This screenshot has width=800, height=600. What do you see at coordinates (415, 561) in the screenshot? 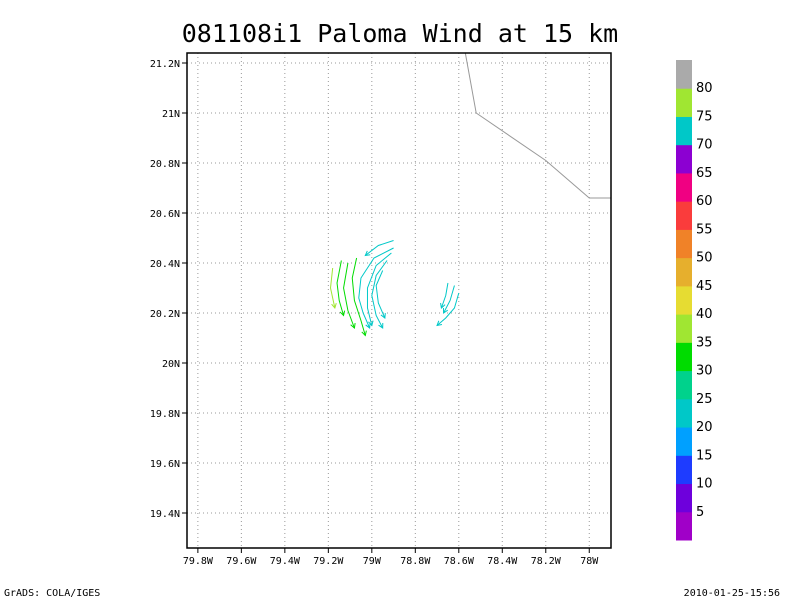
I see `x-tick-label: 78.8W` at bounding box center [415, 561].